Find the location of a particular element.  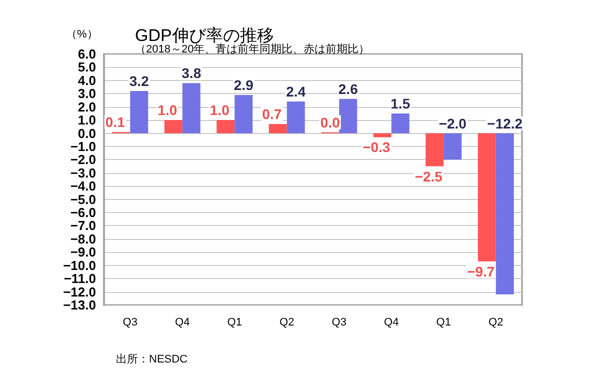

data-label: 3.2 is located at coordinates (139, 80).